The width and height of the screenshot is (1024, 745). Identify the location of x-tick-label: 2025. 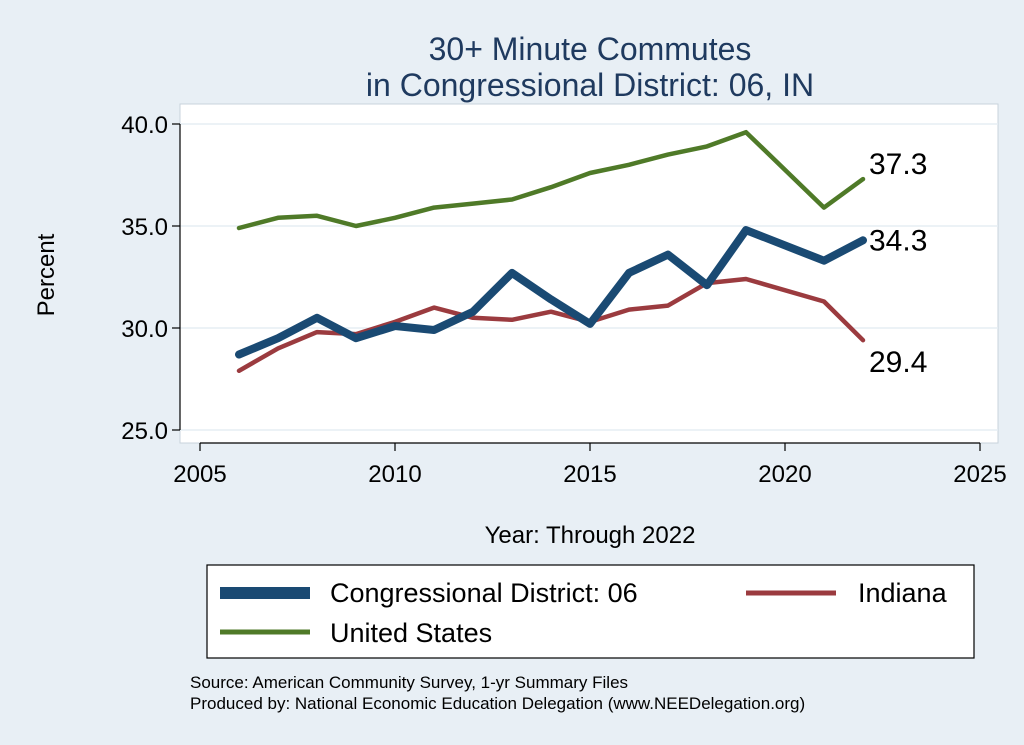
(979, 474).